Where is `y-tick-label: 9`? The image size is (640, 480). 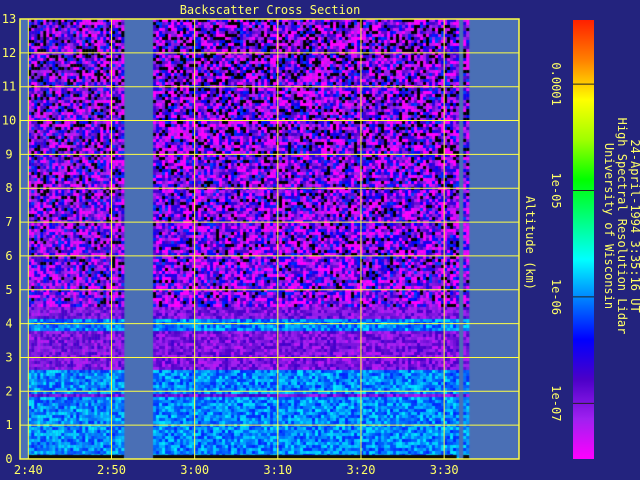
y-tick-label: 9 is located at coordinates (8, 154).